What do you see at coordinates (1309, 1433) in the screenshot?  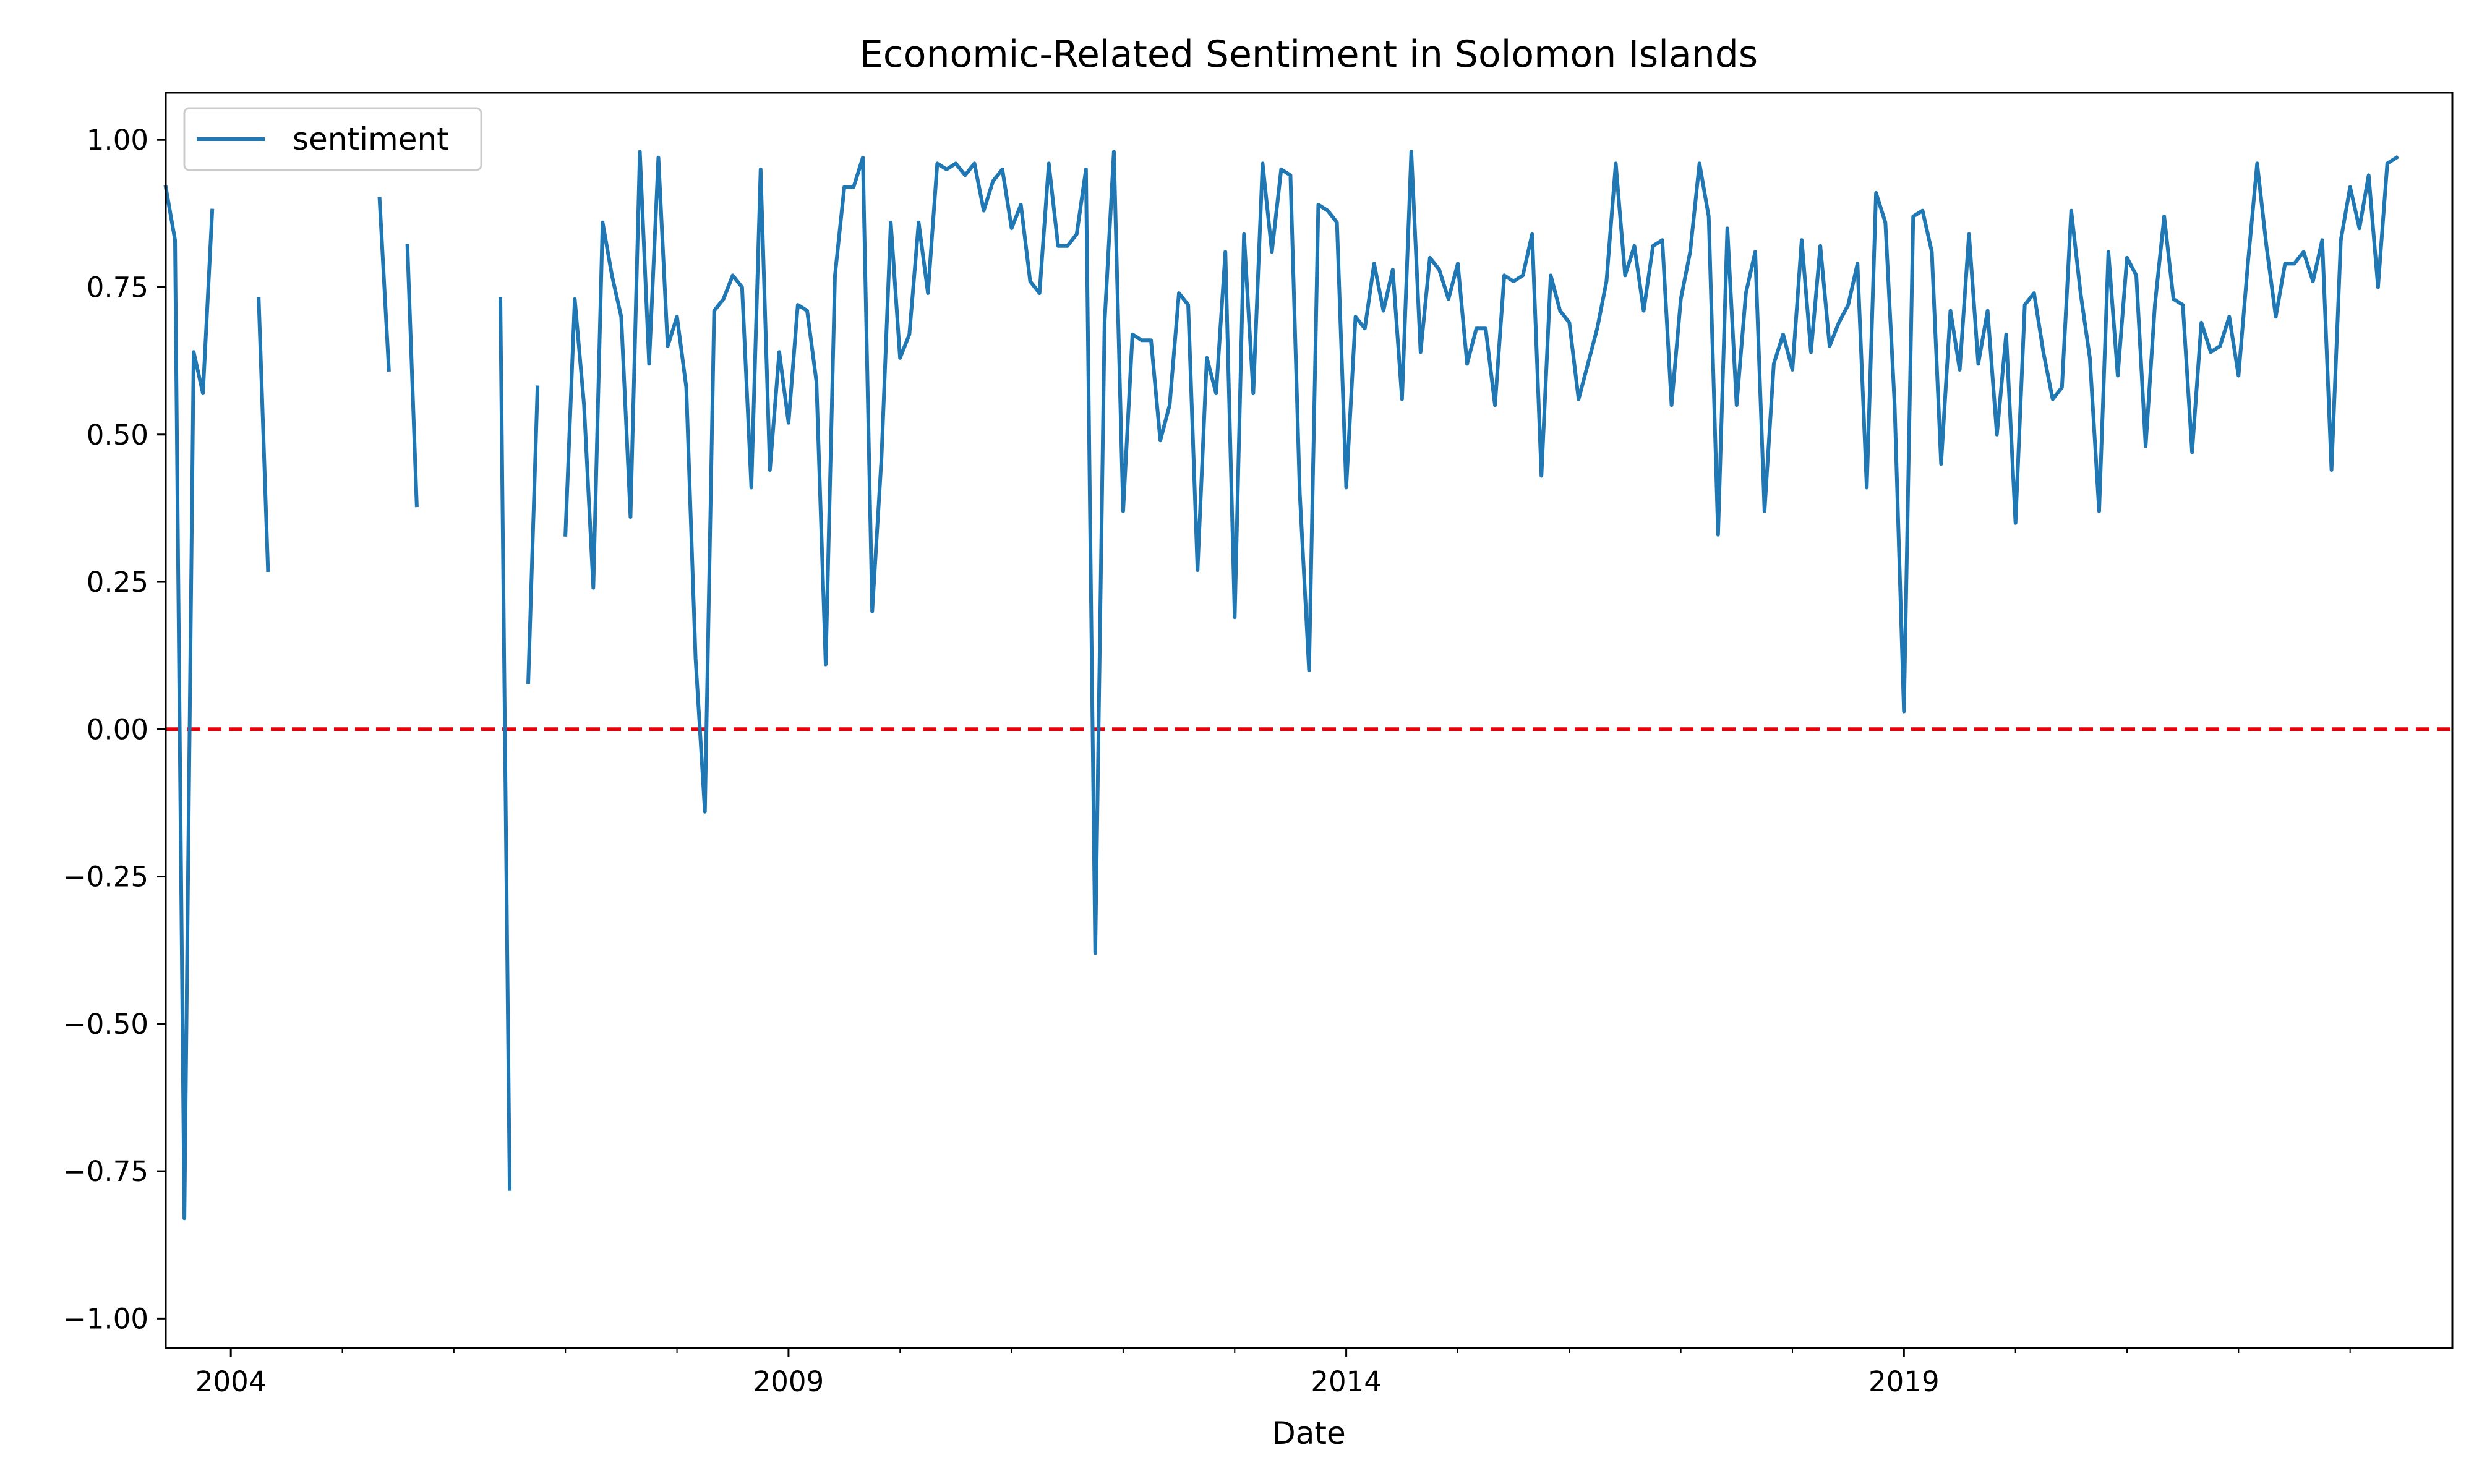 I see `x-axis-label: Date` at bounding box center [1309, 1433].